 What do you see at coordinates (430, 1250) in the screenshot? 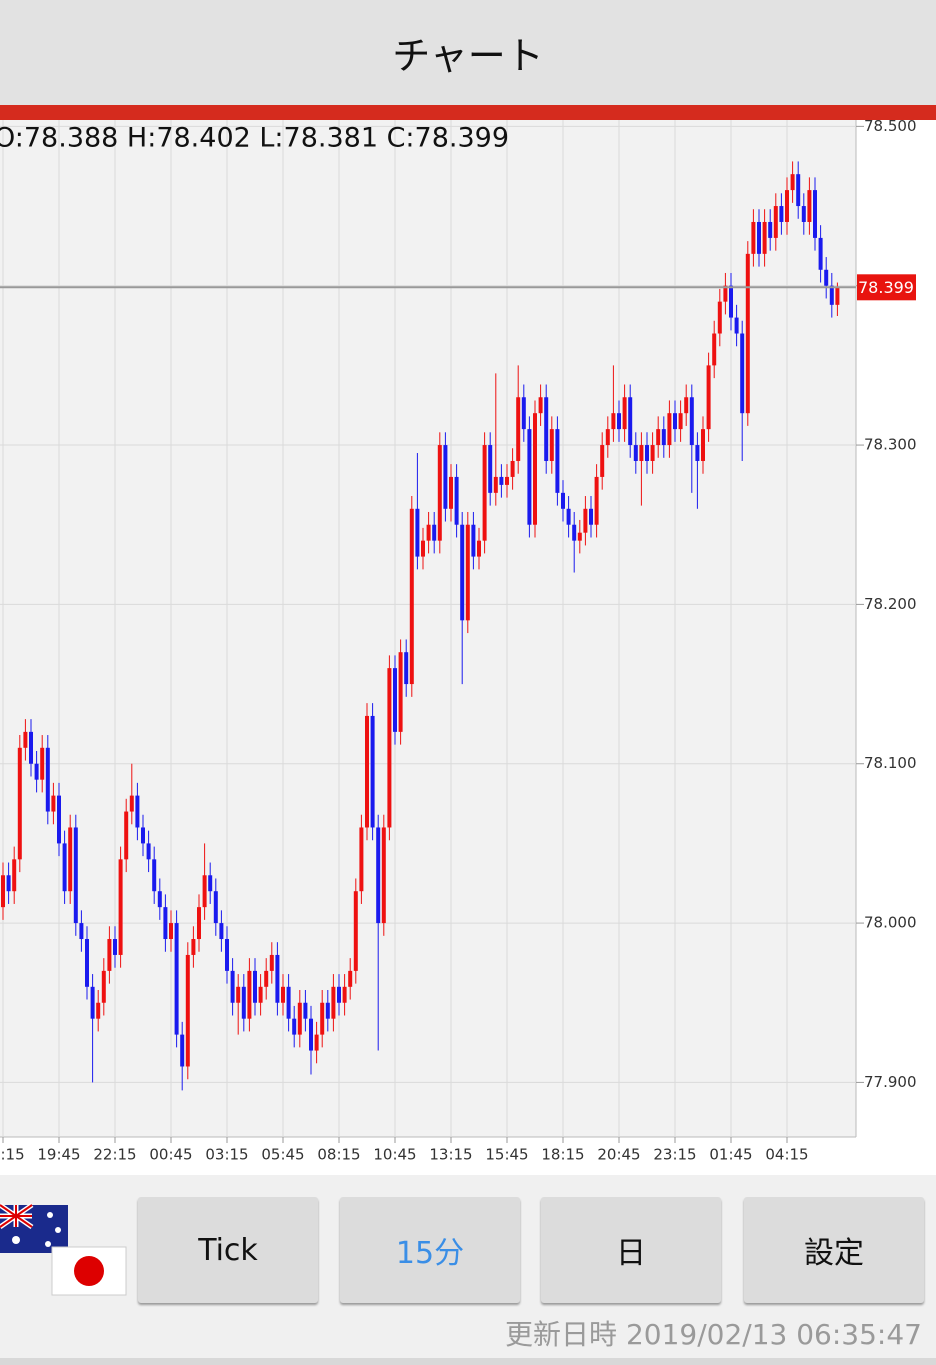
I see `15min-button: 15分` at bounding box center [430, 1250].